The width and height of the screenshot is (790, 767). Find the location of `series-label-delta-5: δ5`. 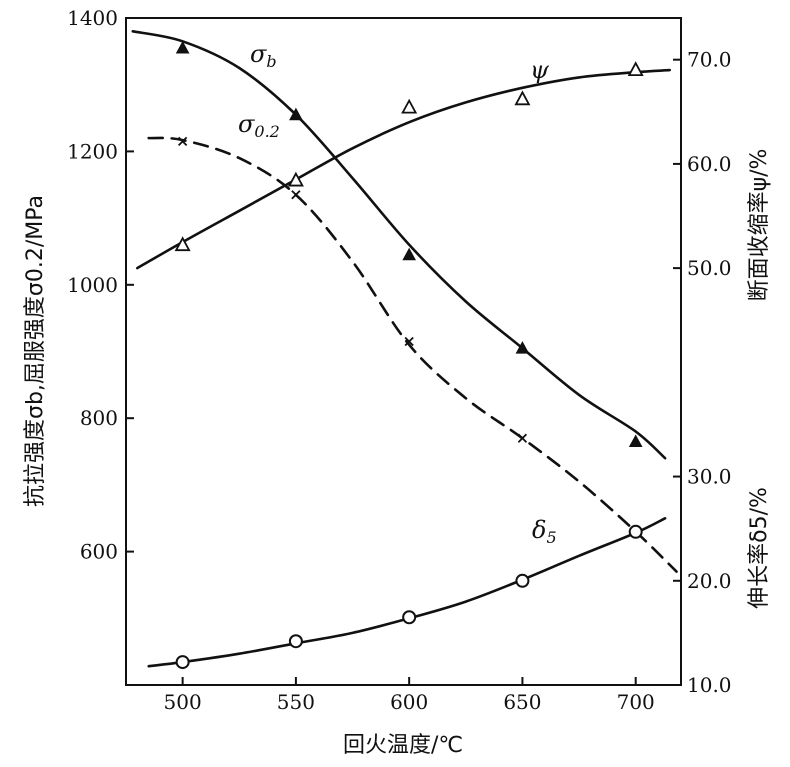

series-label-delta-5: δ5 is located at coordinates (544, 531).